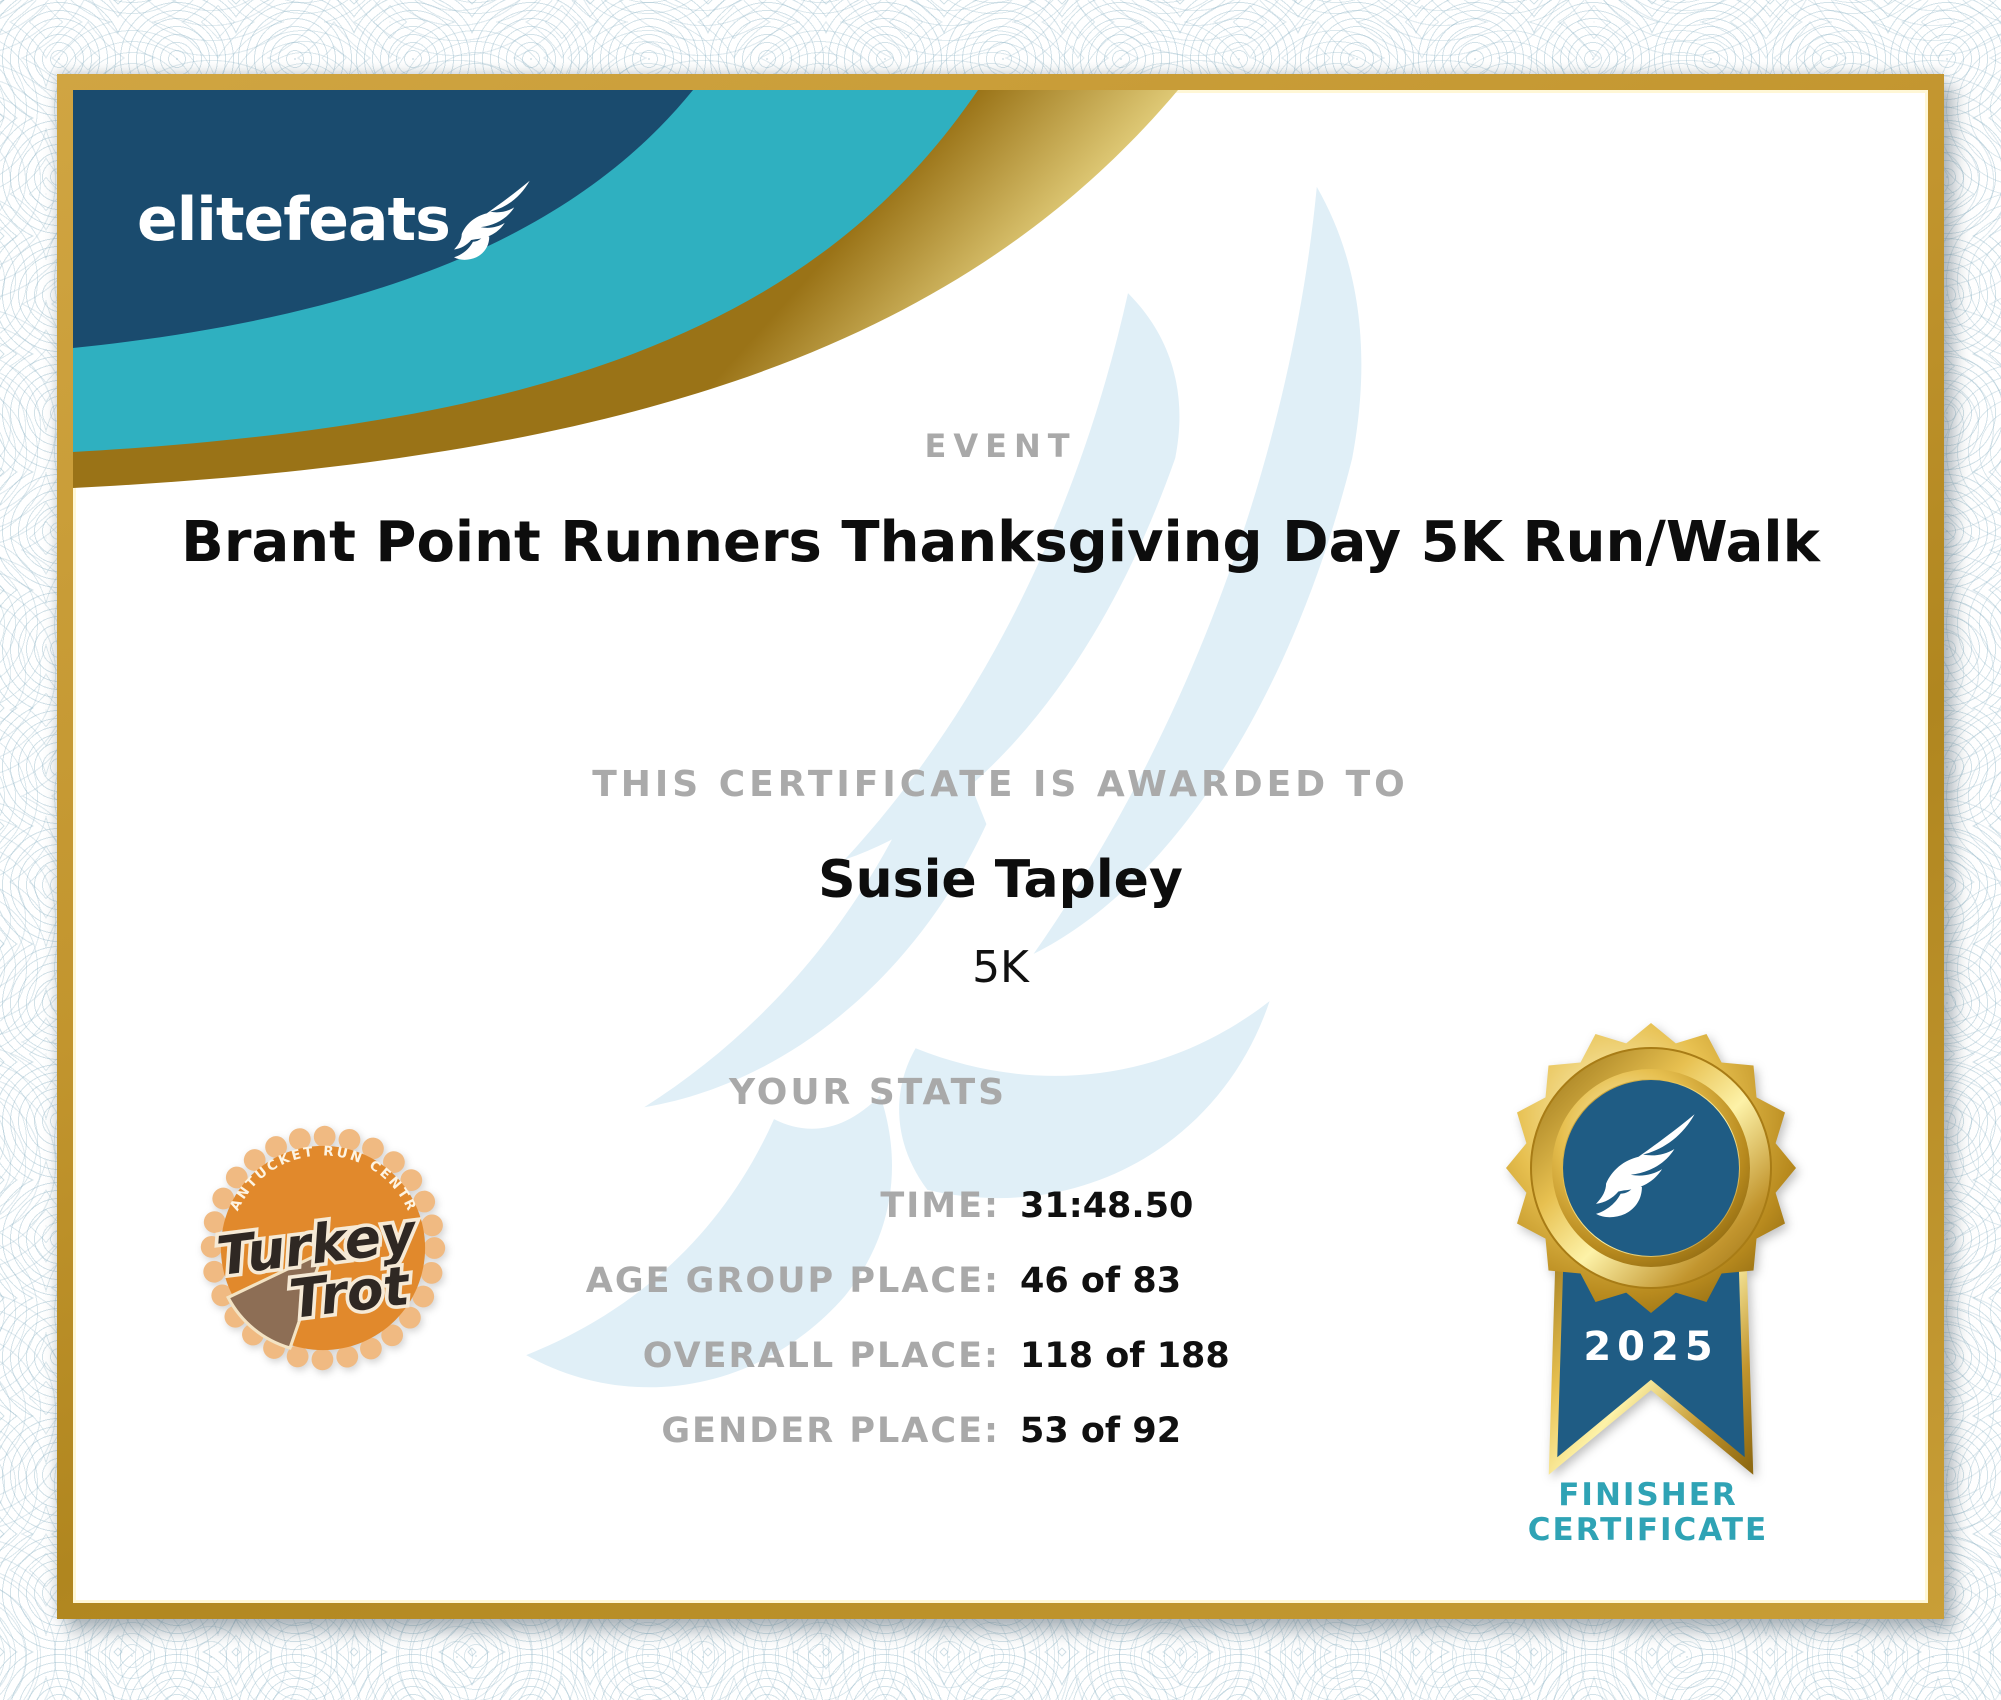 This screenshot has height=1700, width=2001. Describe the element at coordinates (940, 1205) in the screenshot. I see `stat-label: TIME:` at that location.